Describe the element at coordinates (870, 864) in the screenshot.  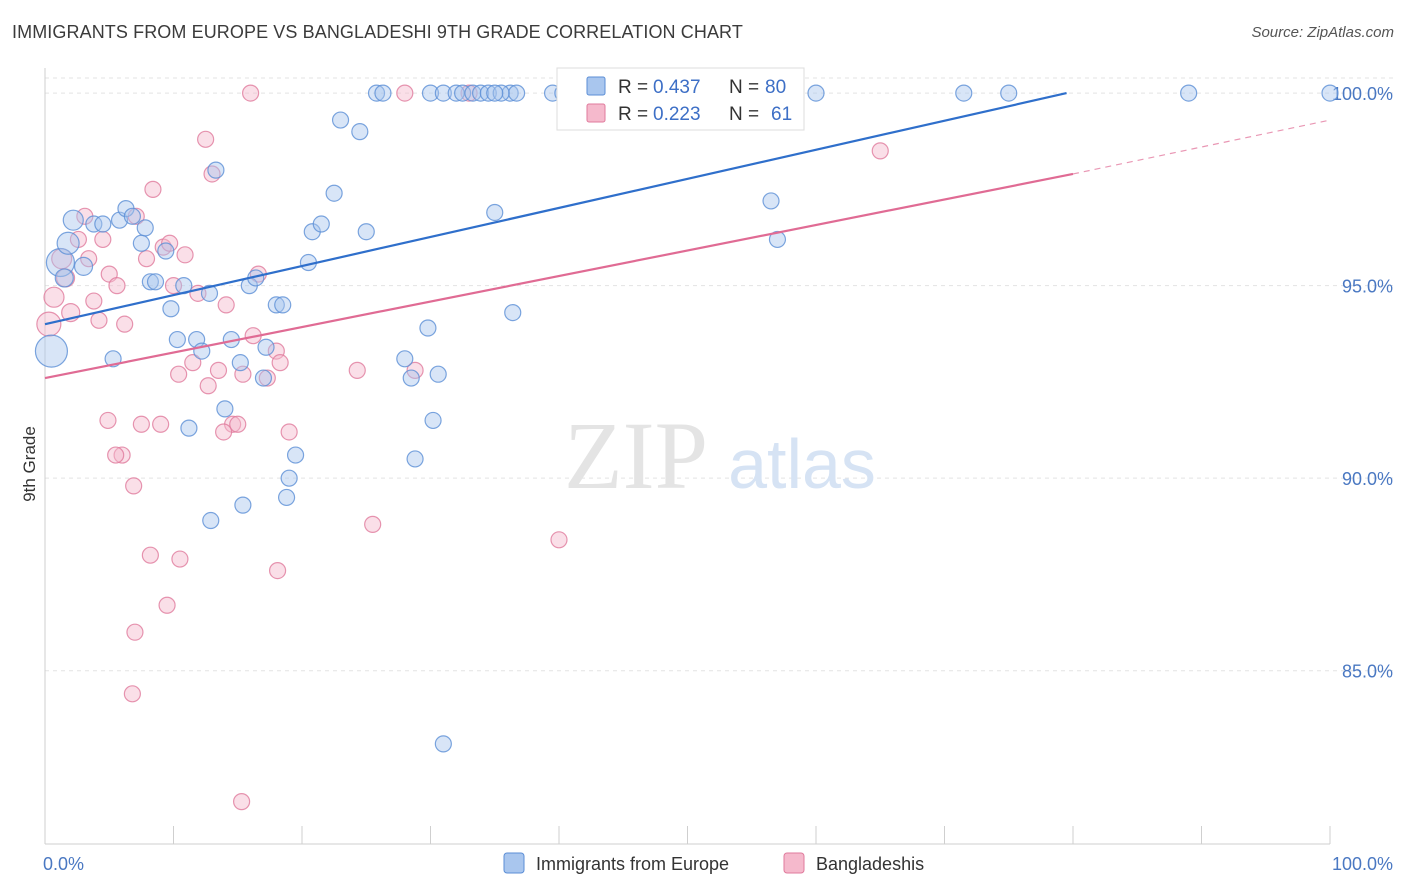
I see `legend-bangladeshis-label: Bangladeshis` at that location.